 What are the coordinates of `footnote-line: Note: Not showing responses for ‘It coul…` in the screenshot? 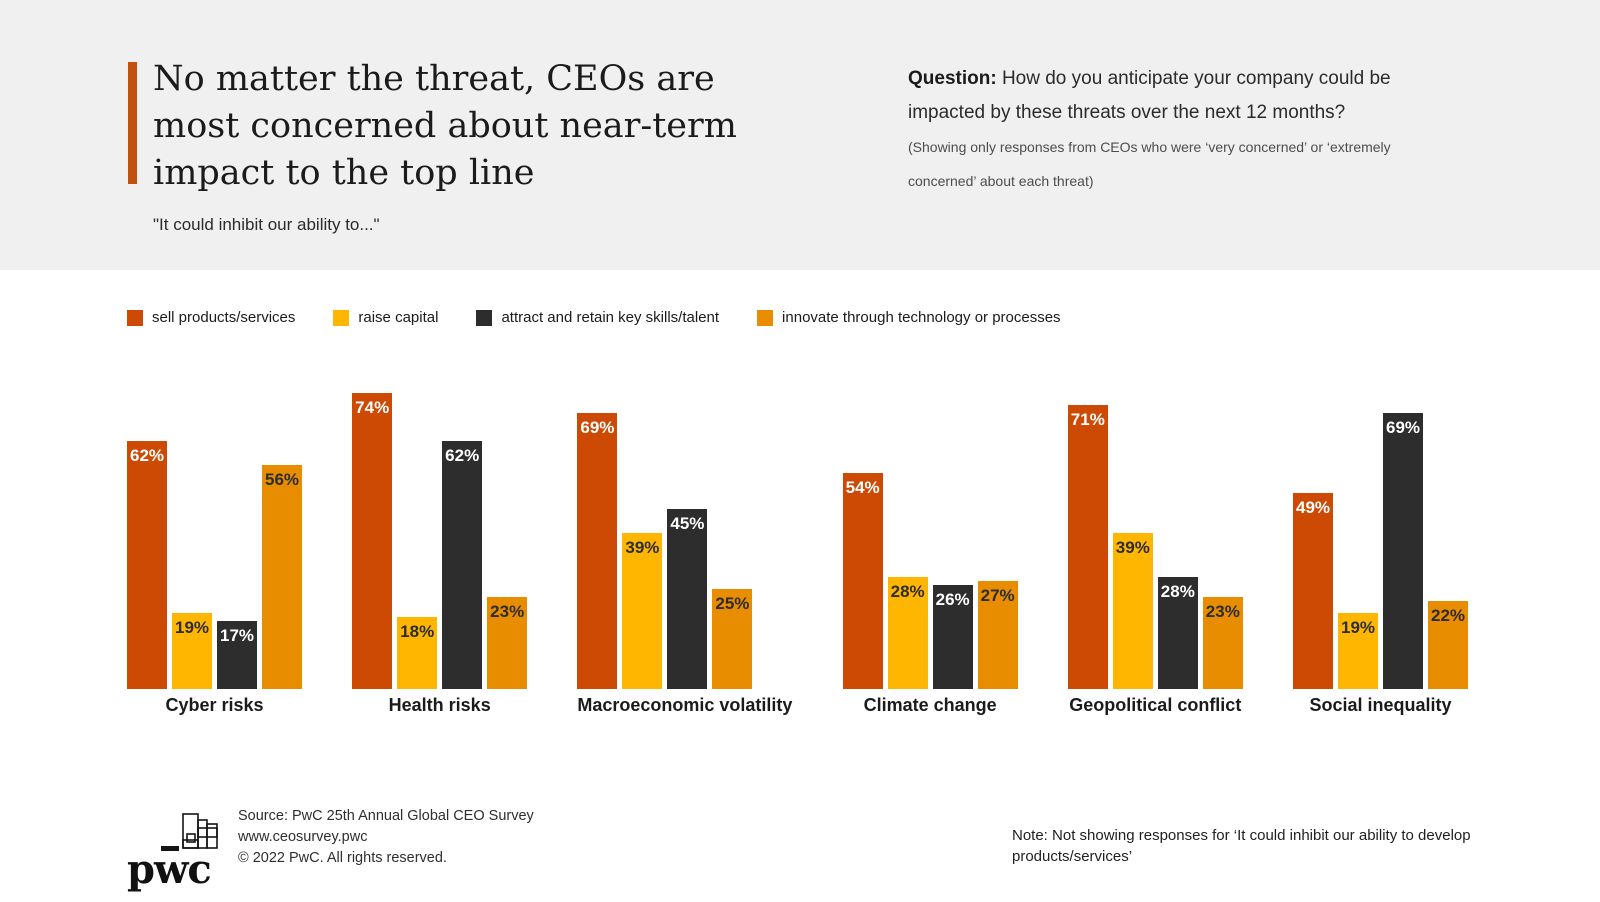 It's located at (1241, 835).